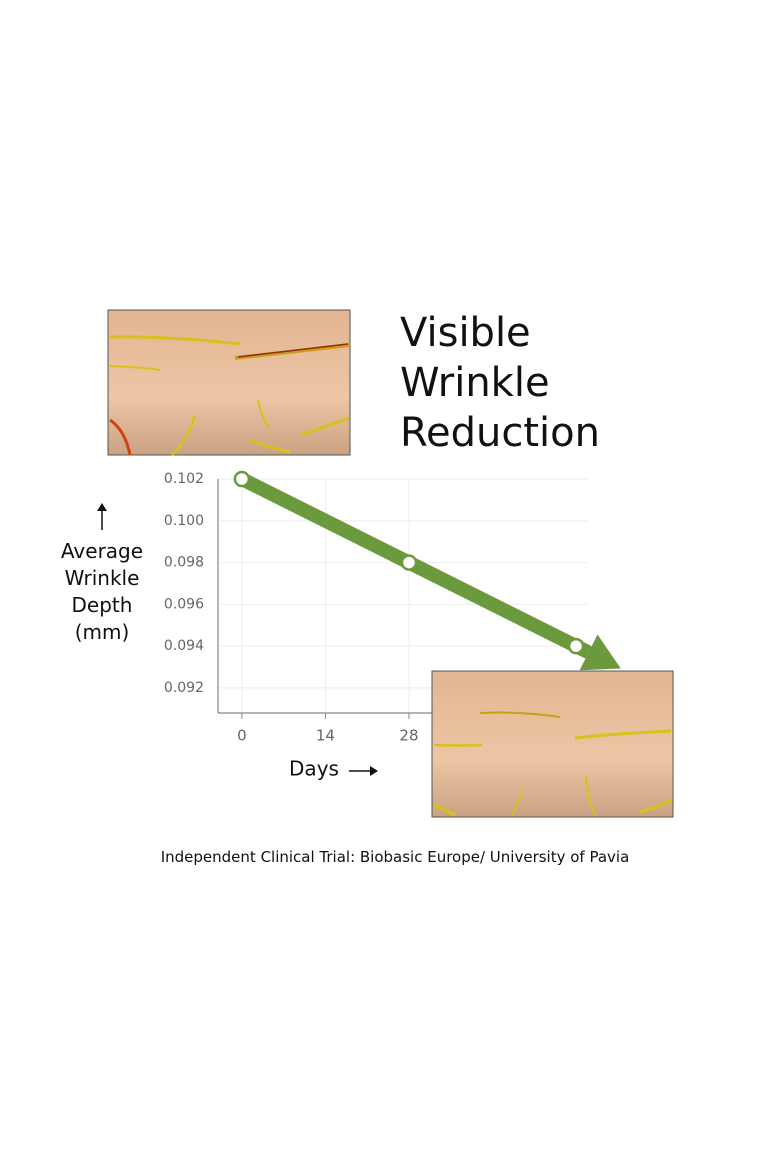 This screenshot has height=1170, width=780. What do you see at coordinates (184, 688) in the screenshot?
I see `y-tick-label: 0.092` at bounding box center [184, 688].